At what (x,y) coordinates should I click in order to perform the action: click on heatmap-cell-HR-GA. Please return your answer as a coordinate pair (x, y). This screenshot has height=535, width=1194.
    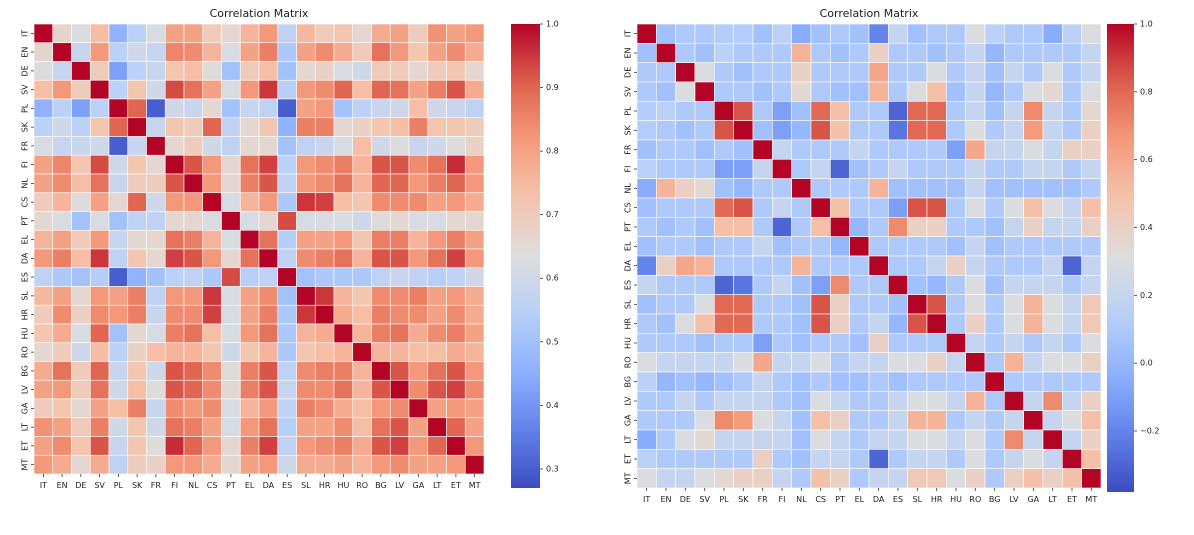
    Looking at the image, I should click on (1033, 323).